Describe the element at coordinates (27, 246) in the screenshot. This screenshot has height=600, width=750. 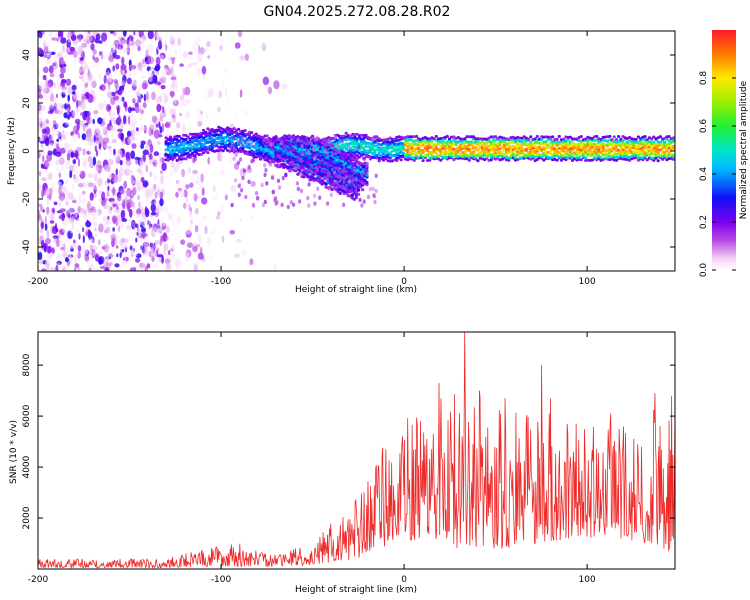
I see `y-tick-label: -40` at that location.